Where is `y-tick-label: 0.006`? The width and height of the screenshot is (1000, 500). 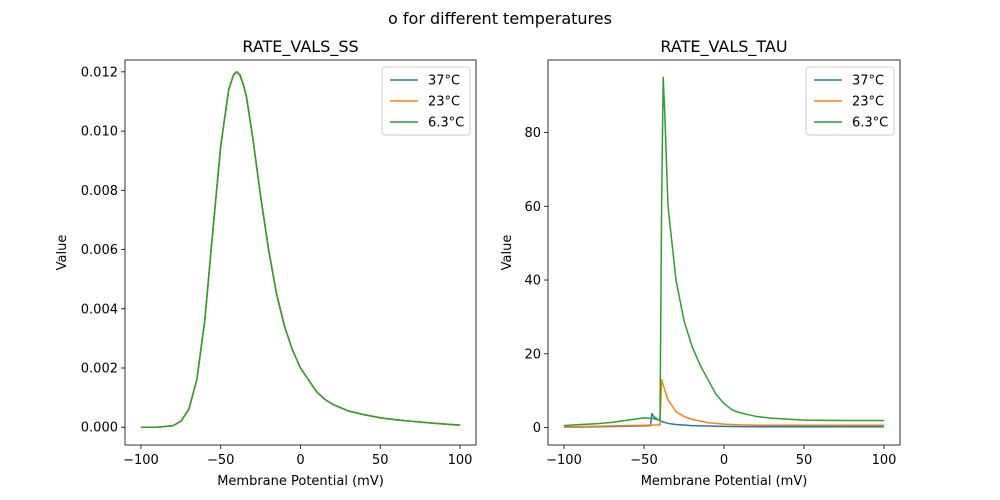
y-tick-label: 0.006 is located at coordinates (99, 250).